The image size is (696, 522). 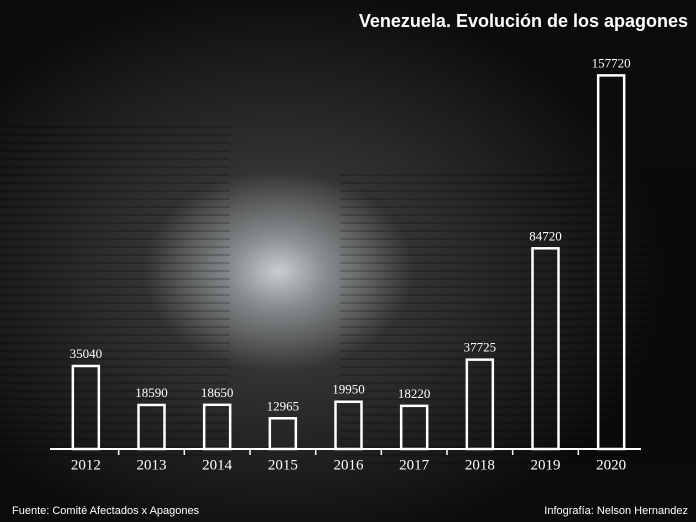 What do you see at coordinates (480, 465) in the screenshot?
I see `x-tick-label: 2018` at bounding box center [480, 465].